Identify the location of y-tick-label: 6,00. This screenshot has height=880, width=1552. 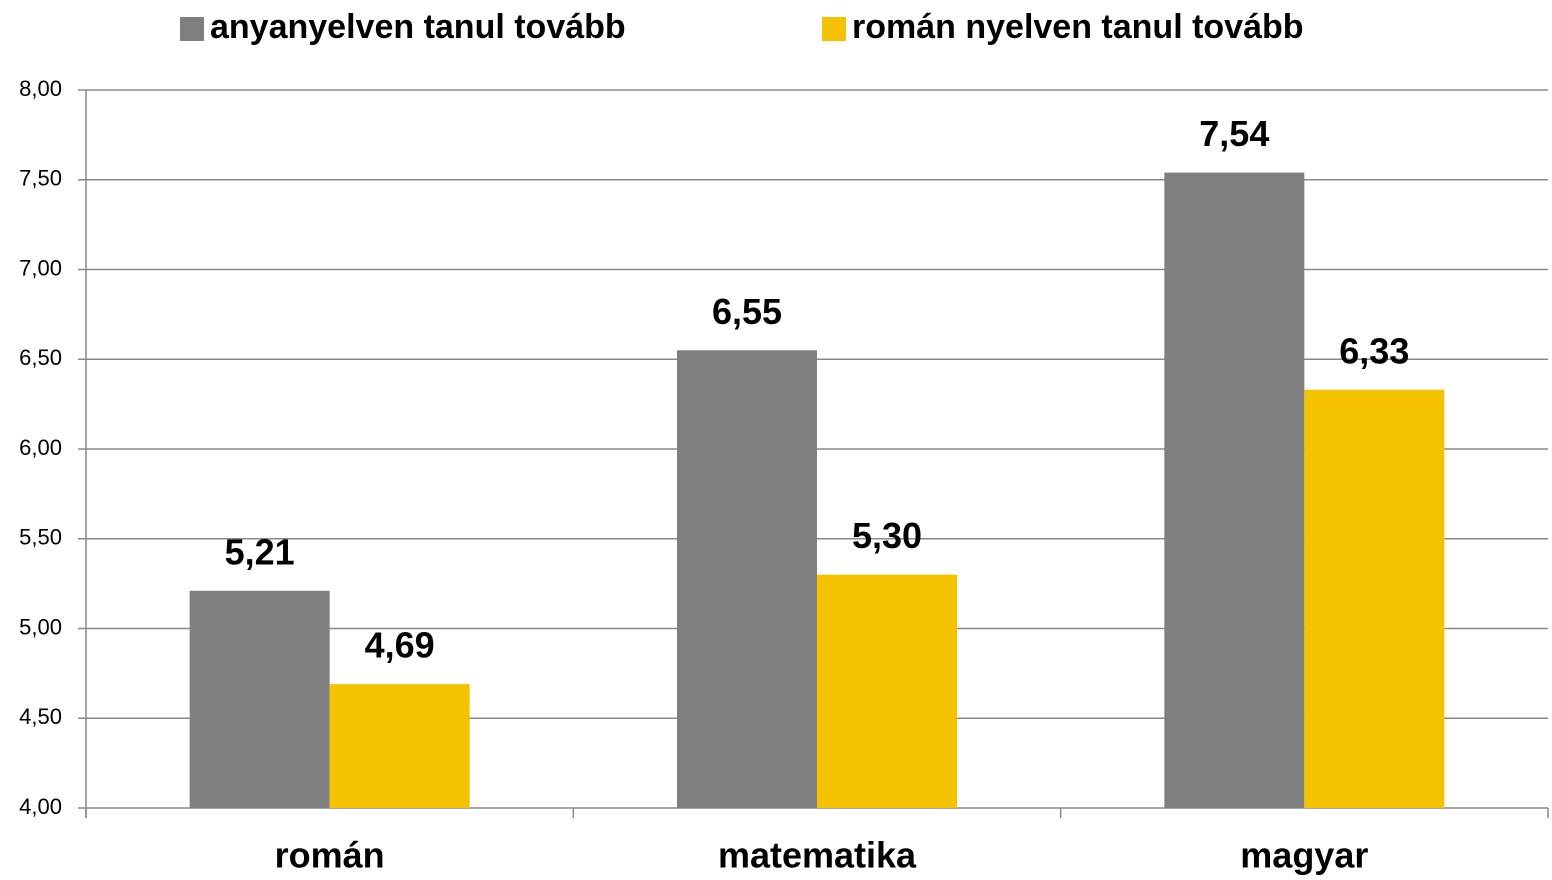
(40, 447).